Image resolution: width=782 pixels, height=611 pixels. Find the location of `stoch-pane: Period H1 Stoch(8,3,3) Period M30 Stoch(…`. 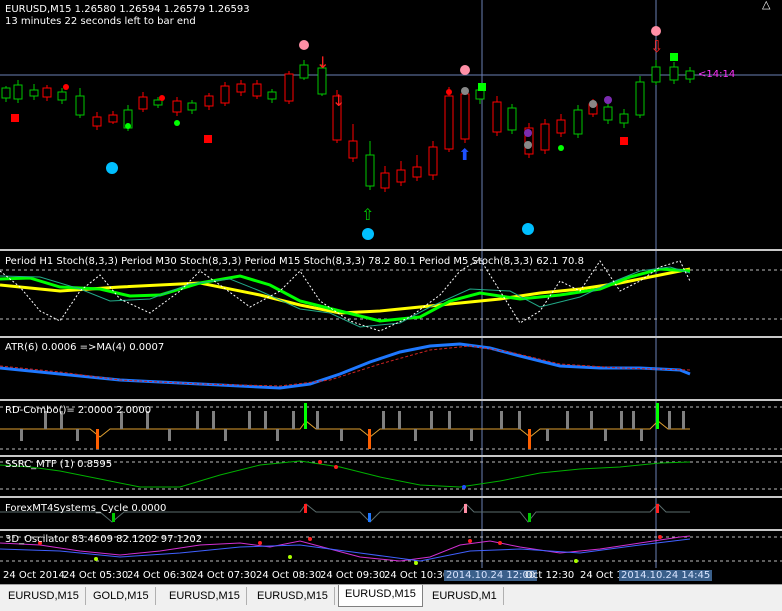

stoch-pane: Period H1 Stoch(8,3,3) Period M30 Stoch(… is located at coordinates (391, 293).